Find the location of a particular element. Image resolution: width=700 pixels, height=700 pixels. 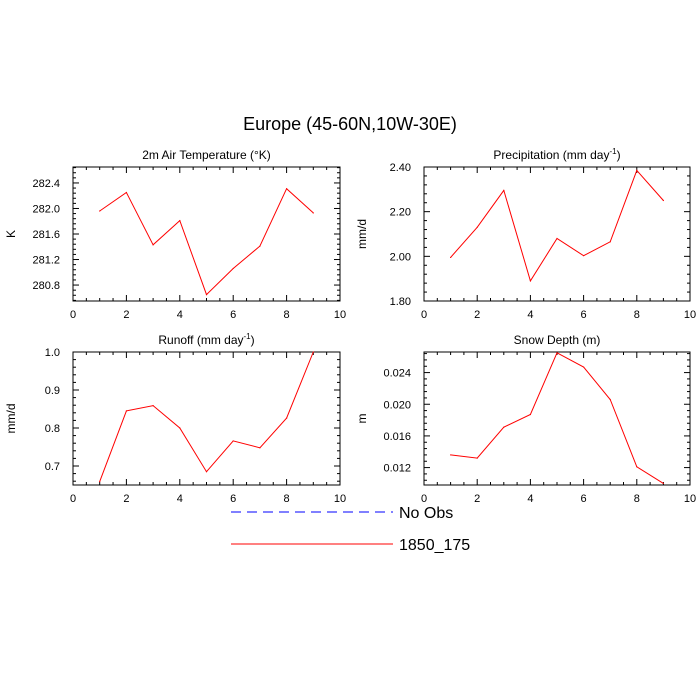

legend-label: No Obs is located at coordinates (426, 513).